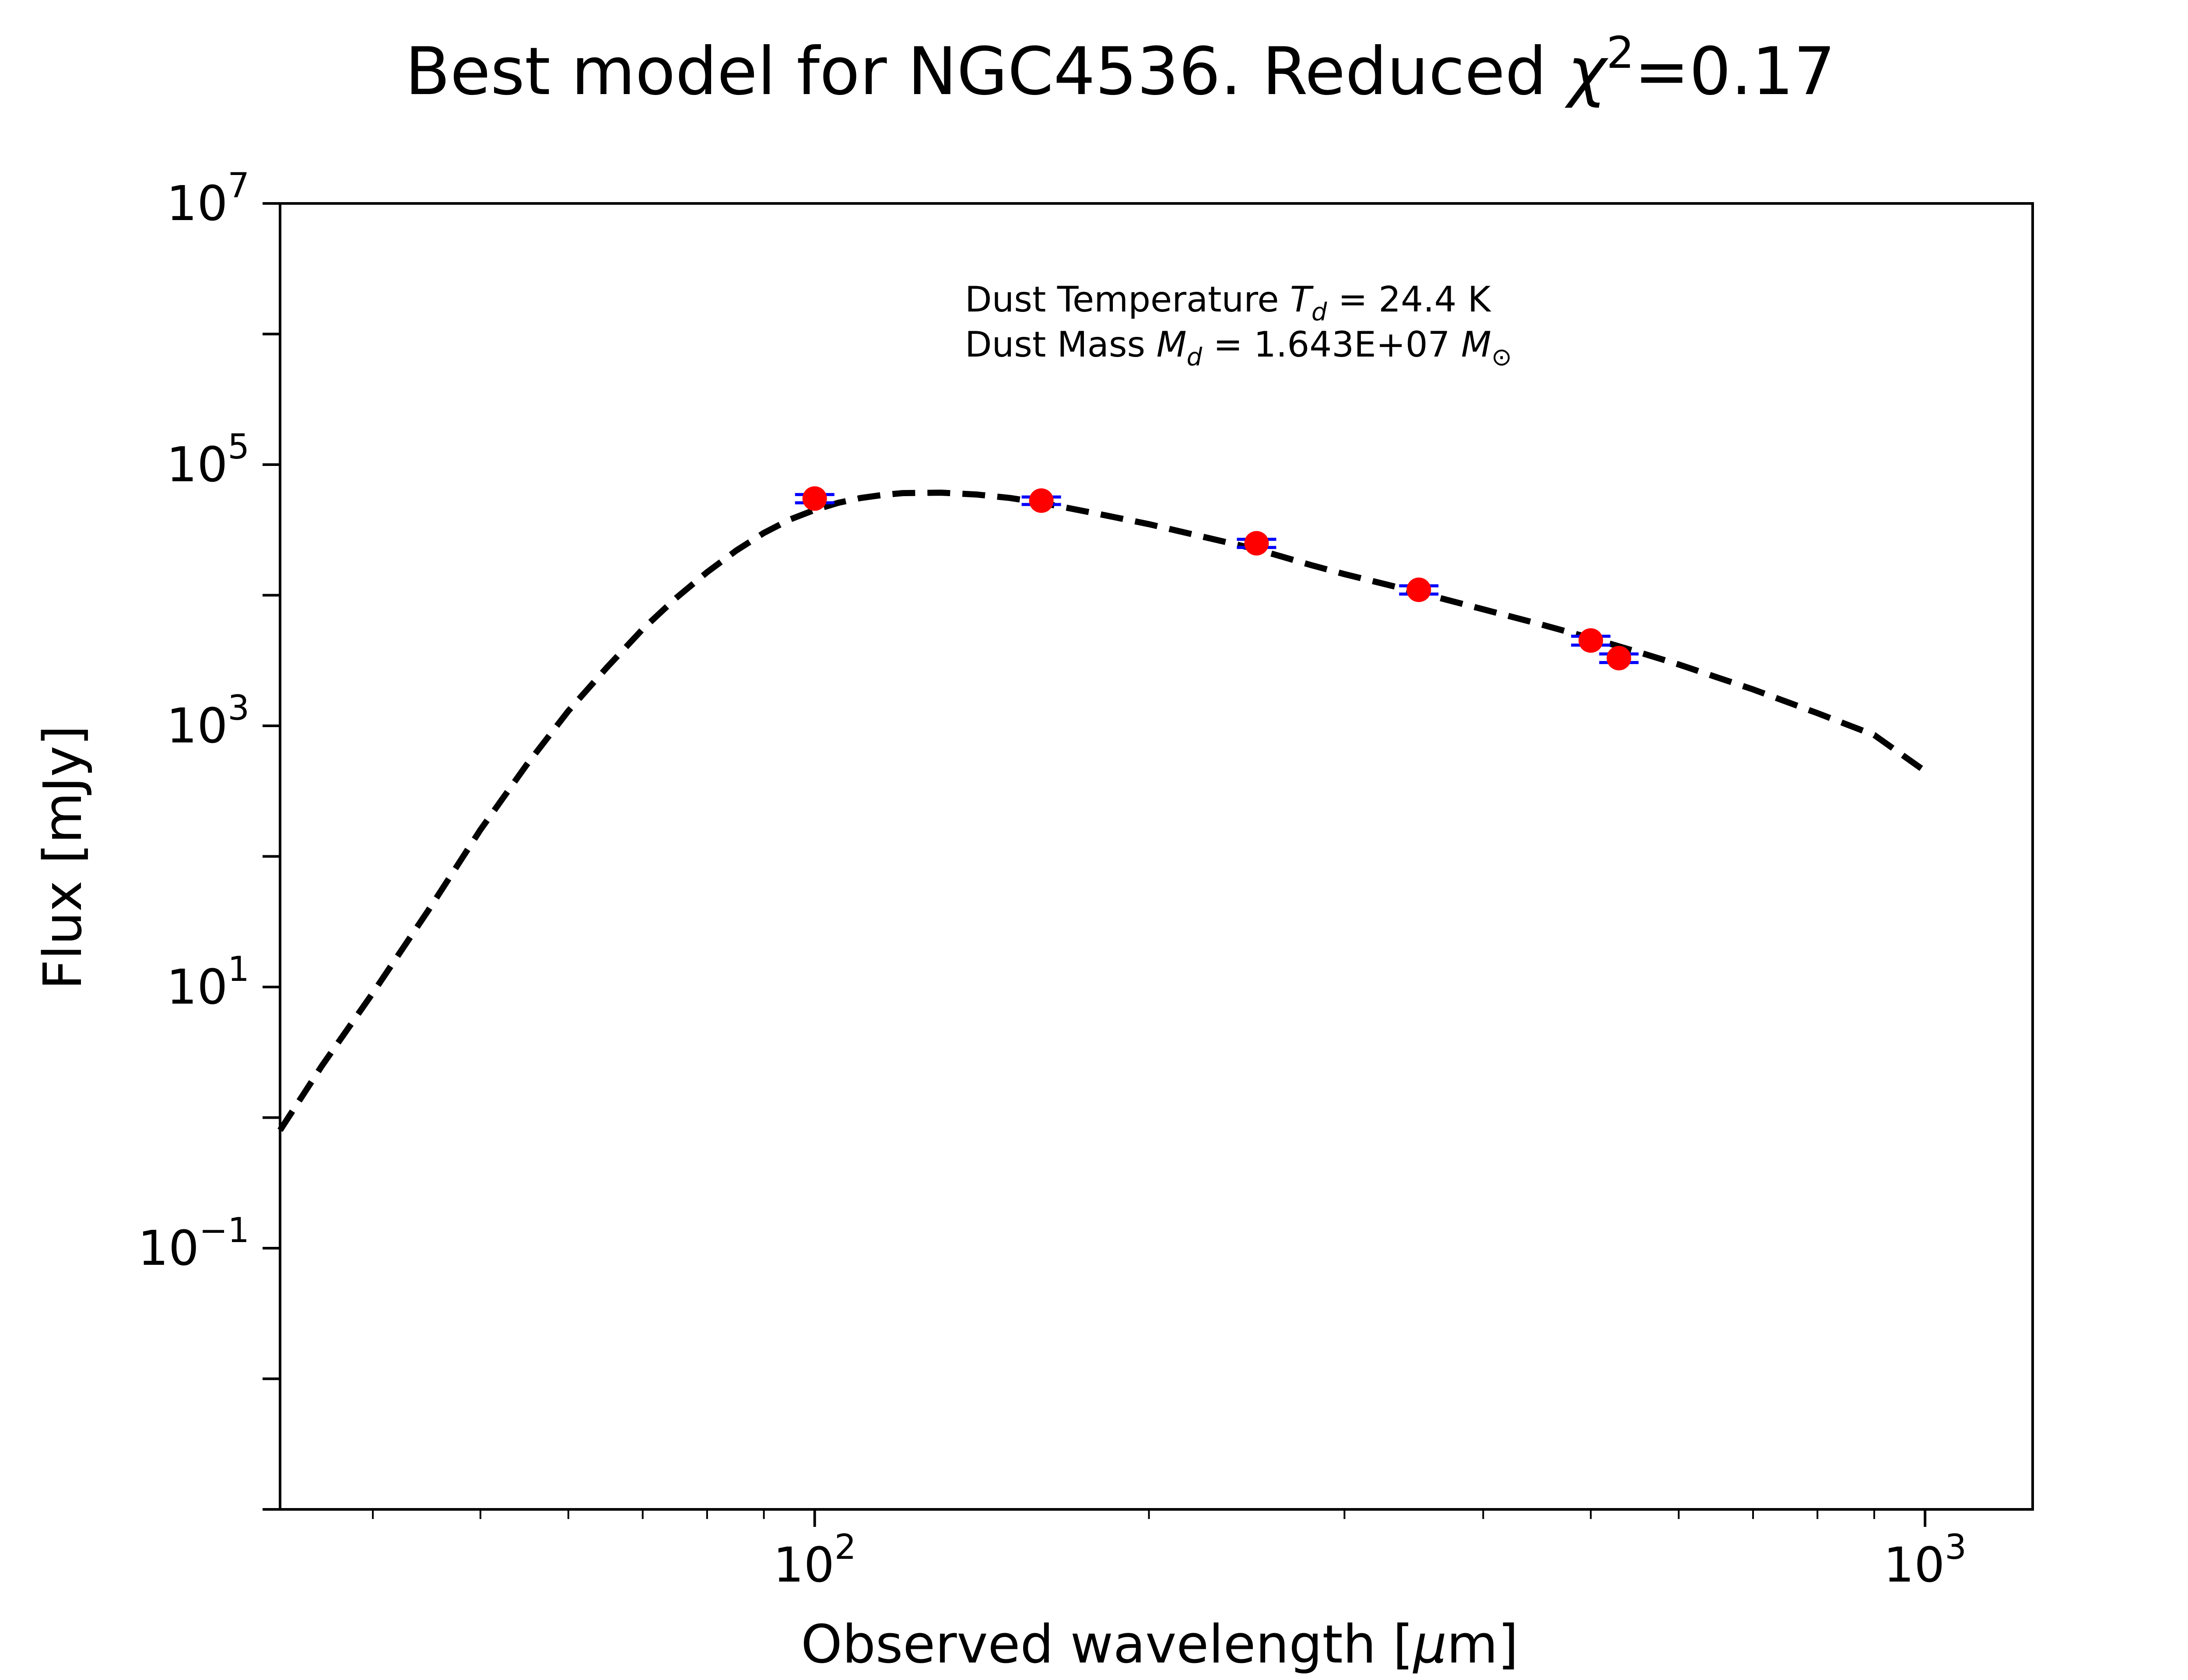 This screenshot has width=2188, height=1680. Describe the element at coordinates (1238, 347) in the screenshot. I see `dust-mass-annotation: Dust Mass Md = 1.643E+07 M⊙` at that location.